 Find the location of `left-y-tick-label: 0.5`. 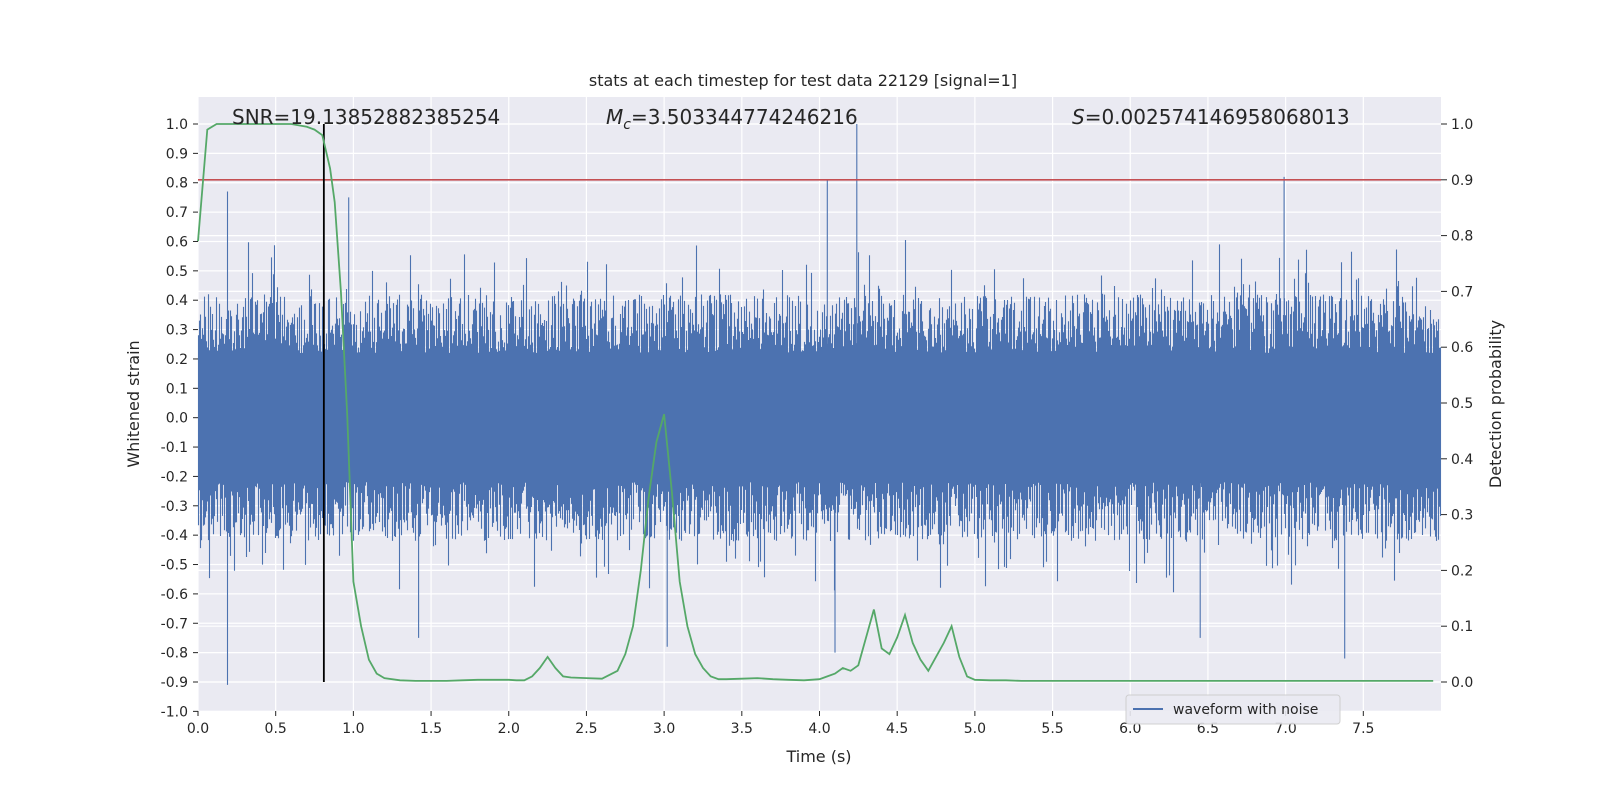

left-y-tick-label: 0.5 is located at coordinates (177, 272).